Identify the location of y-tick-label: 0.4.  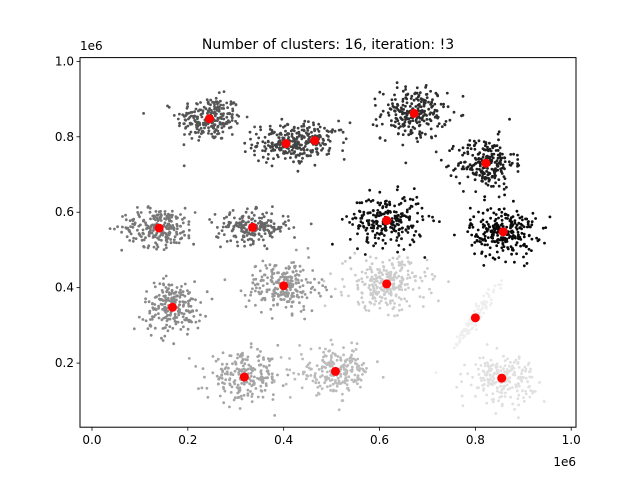
(64, 288).